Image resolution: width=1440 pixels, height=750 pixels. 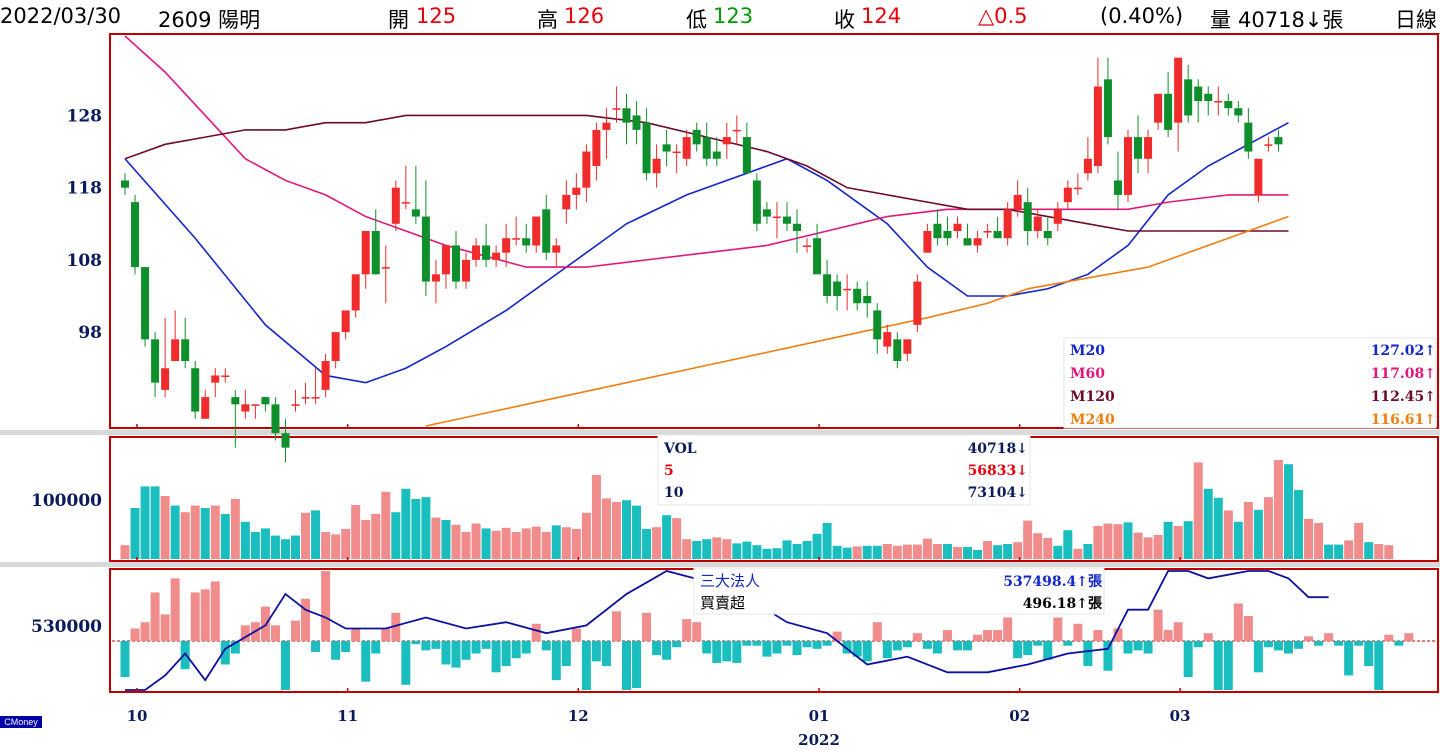 I want to click on panel-divider, so click(x=720, y=432).